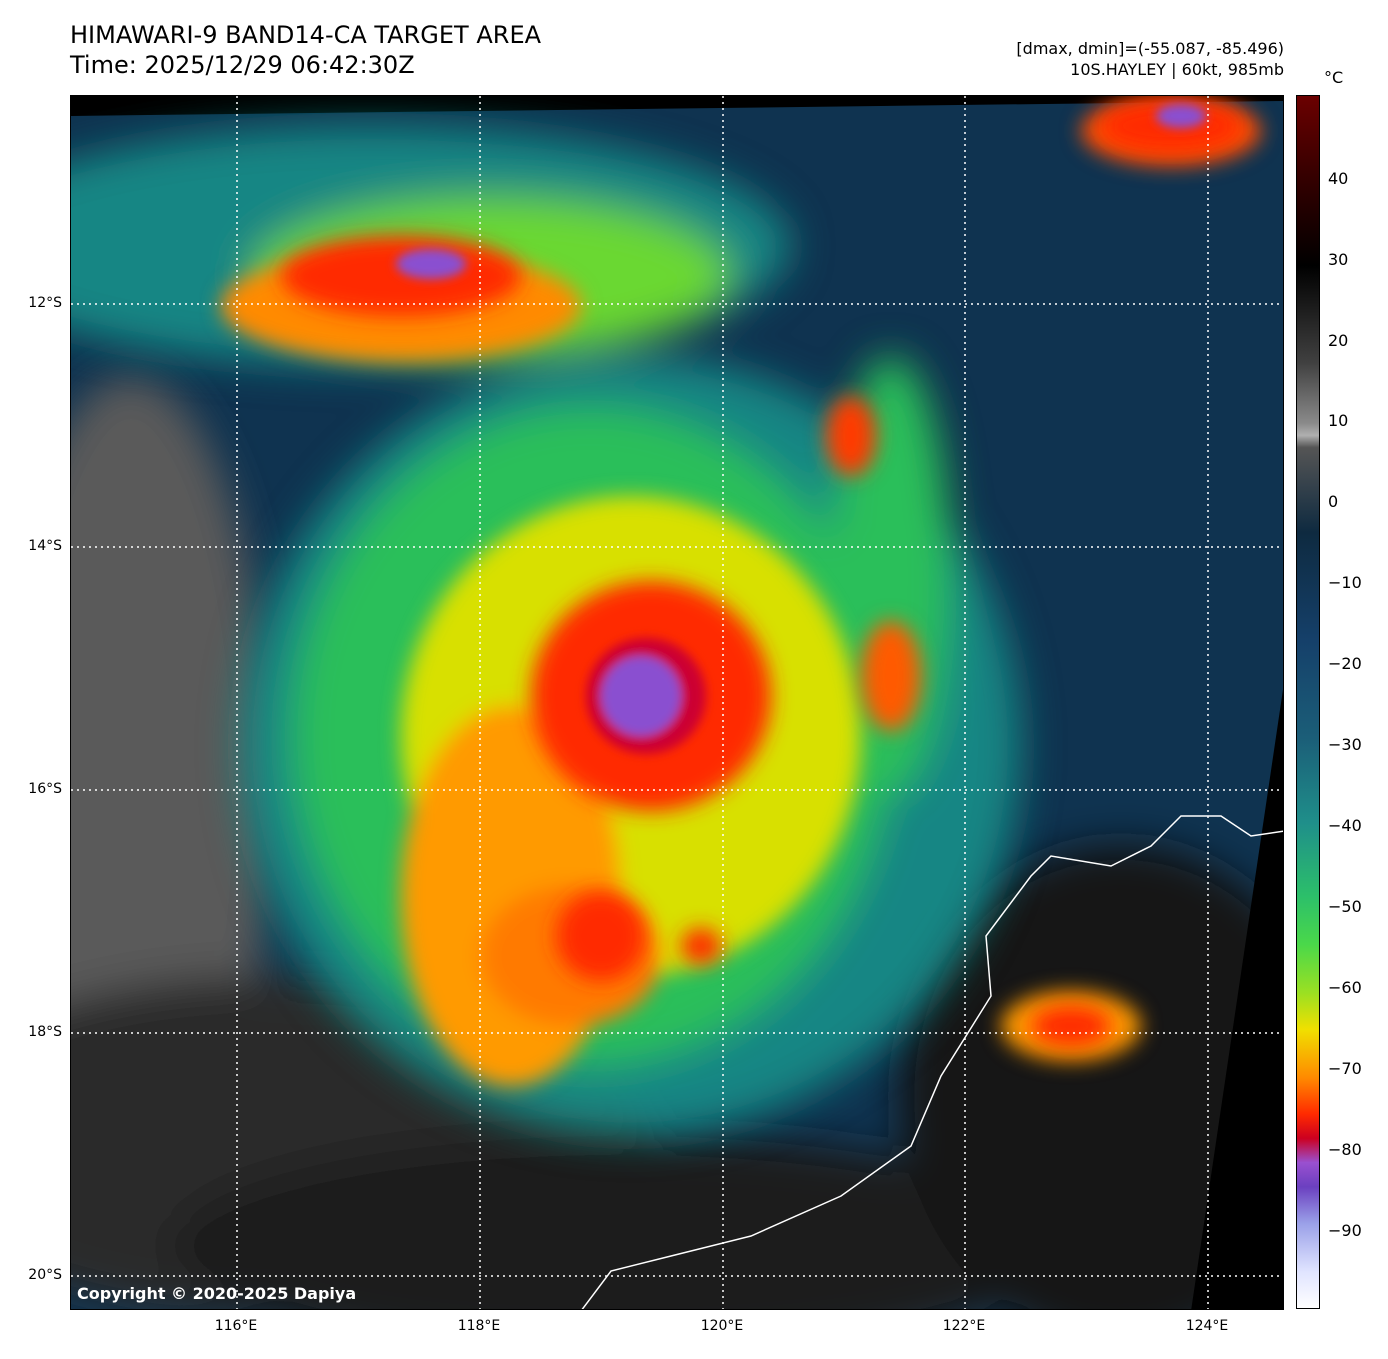  I want to click on range-text: [dmax, dmin]=(-55.087, -85.496), so click(1150, 48).